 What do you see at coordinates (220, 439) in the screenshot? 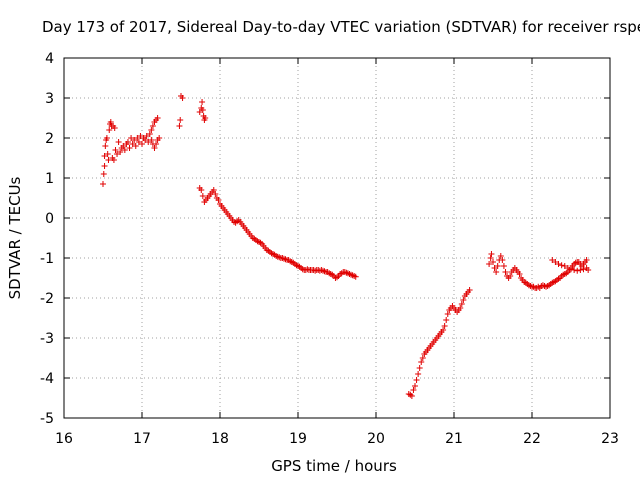
I see `x-tick-label: 18` at bounding box center [220, 439].